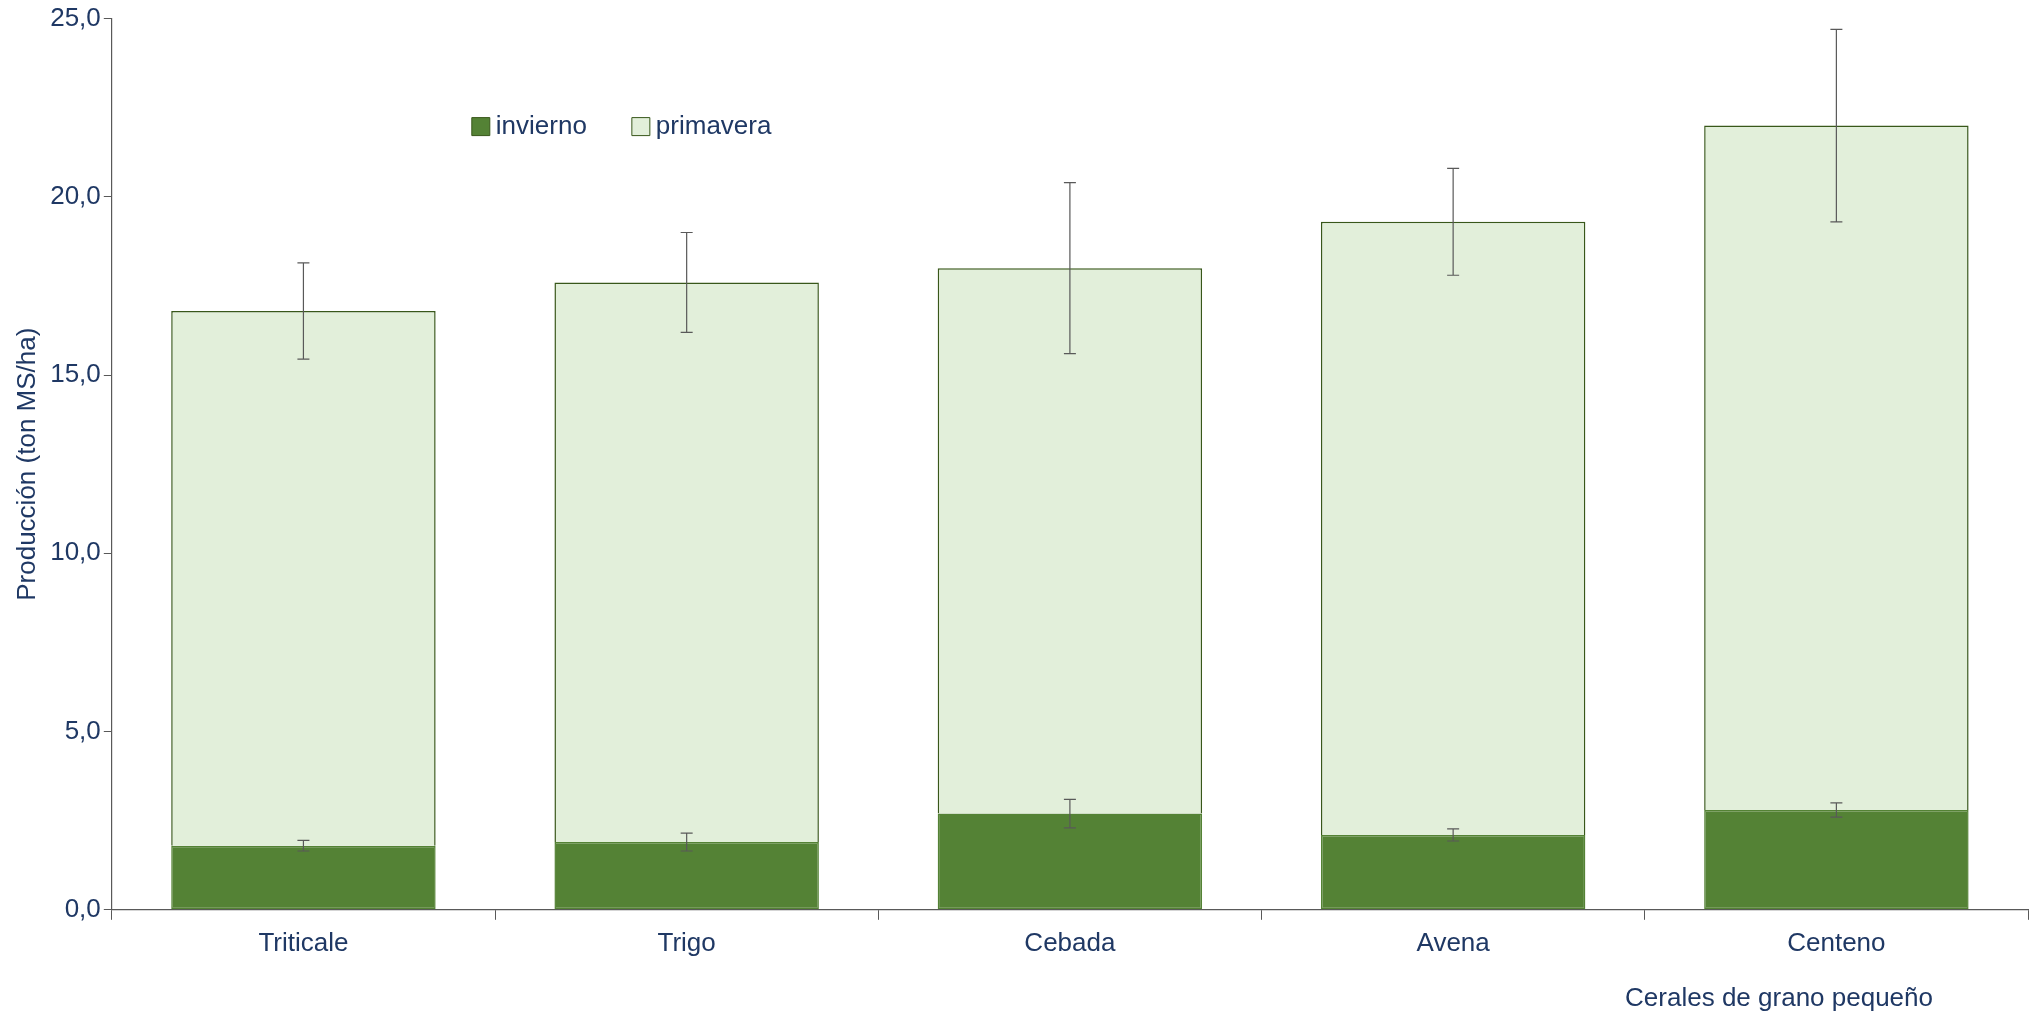 This screenshot has height=1015, width=2033. What do you see at coordinates (1453, 941) in the screenshot?
I see `x-tick-label: Avena` at bounding box center [1453, 941].